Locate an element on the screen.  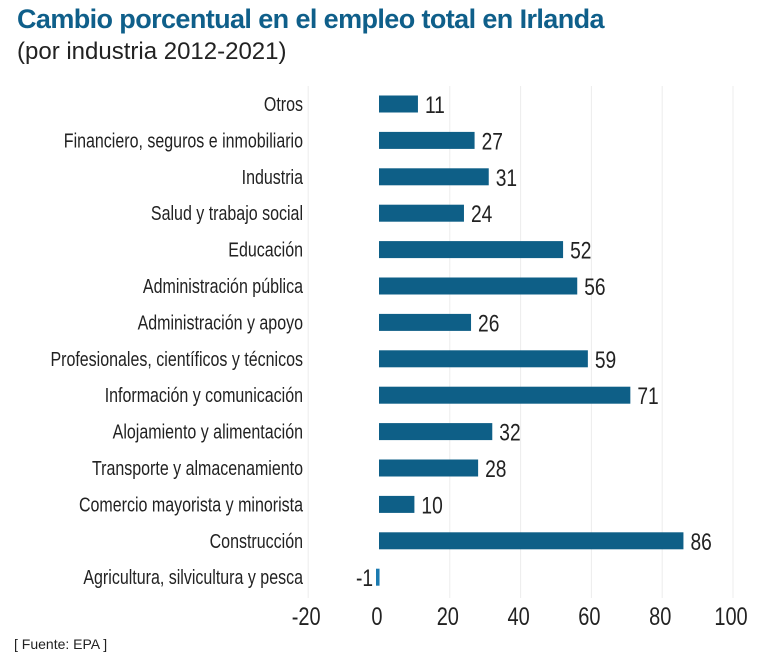
data-label: -1 is located at coordinates (364, 578).